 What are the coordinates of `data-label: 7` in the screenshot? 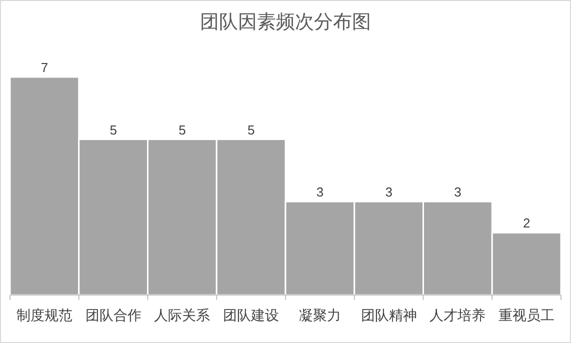 It's located at (44, 67).